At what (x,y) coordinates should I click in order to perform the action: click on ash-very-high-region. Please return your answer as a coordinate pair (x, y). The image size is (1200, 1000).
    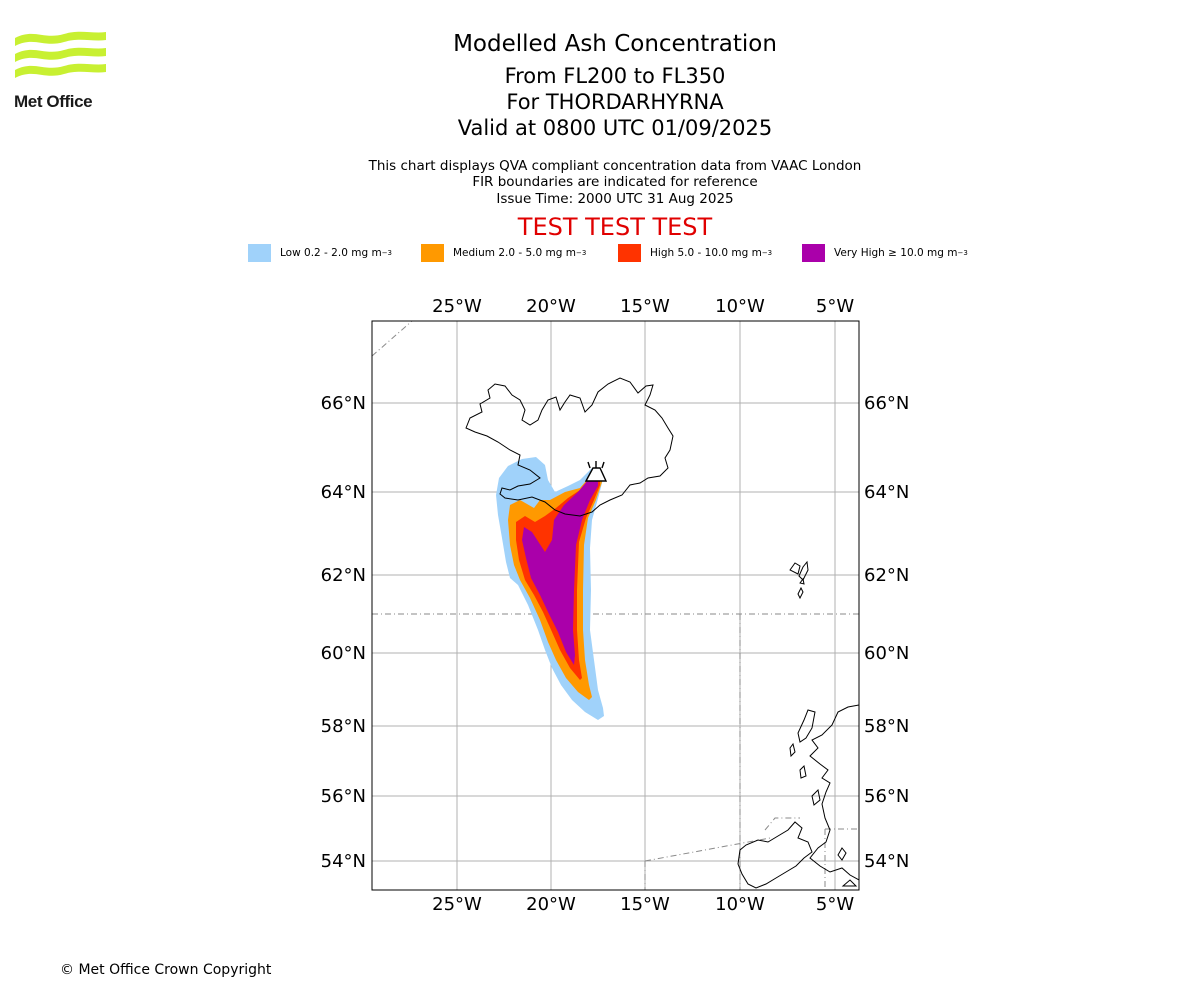
    Looking at the image, I should click on (560, 570).